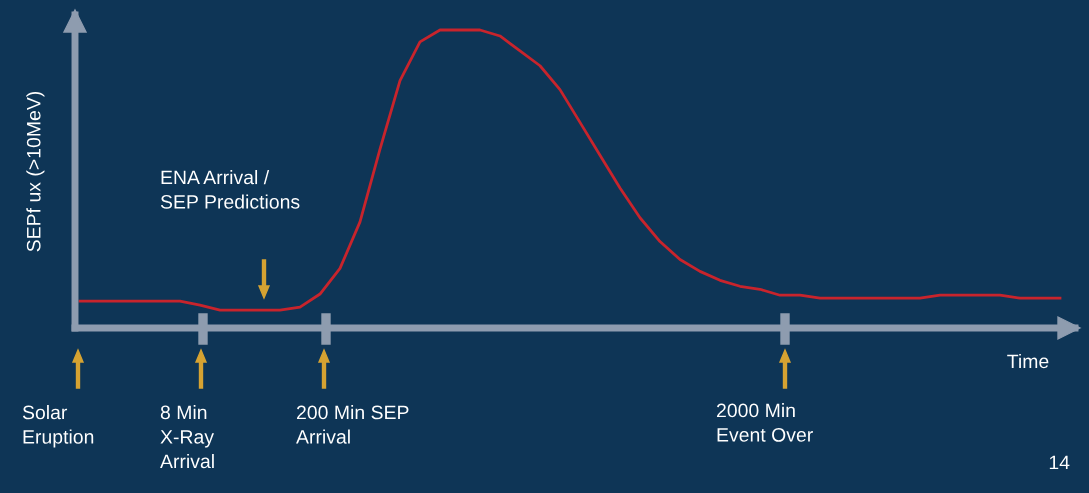 The height and width of the screenshot is (493, 1089). Describe the element at coordinates (35, 171) in the screenshot. I see `y-axis-title: SEPf ux (>10MeV)` at that location.